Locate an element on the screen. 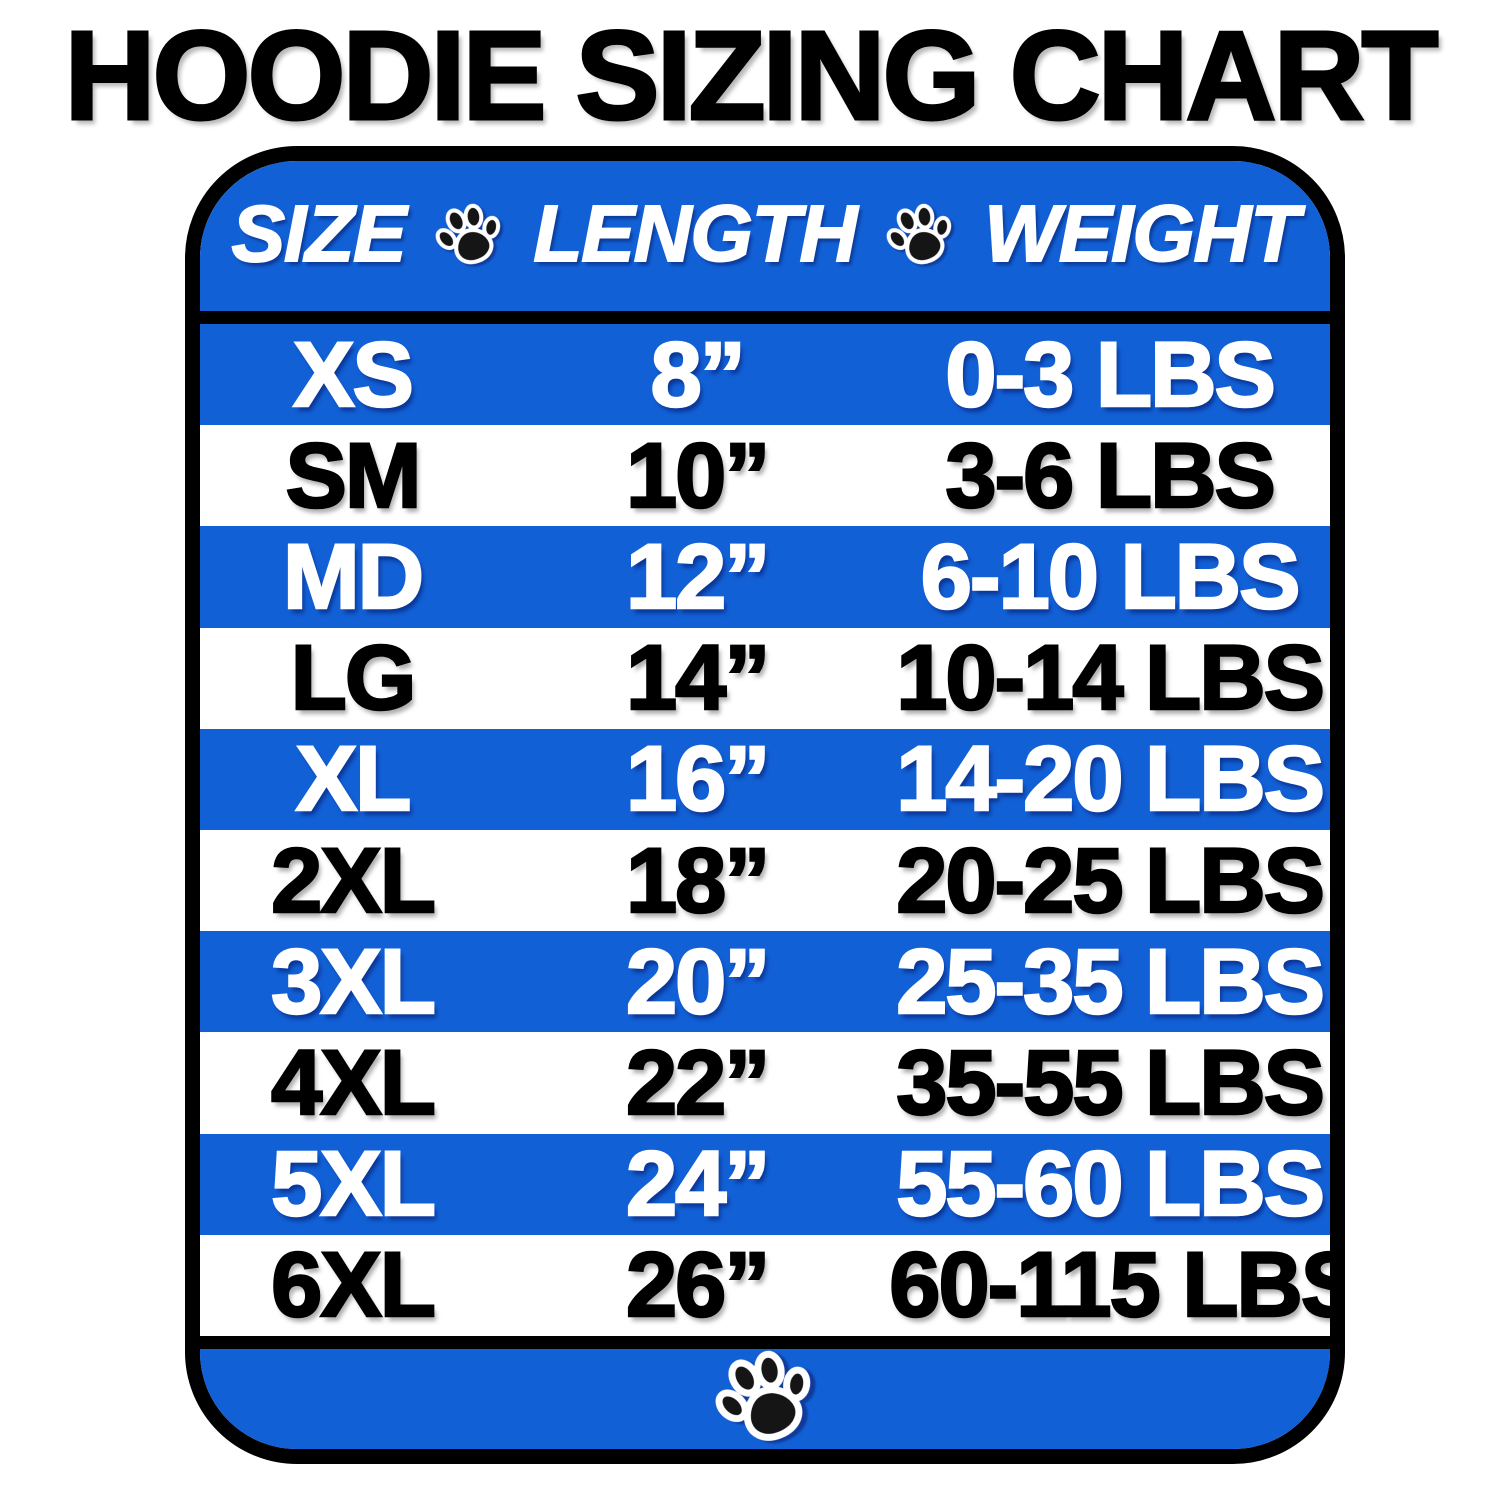 Image resolution: width=1500 pixels, height=1500 pixels. table-row: 5XL 24” 55-60 LBS is located at coordinates (765, 1184).